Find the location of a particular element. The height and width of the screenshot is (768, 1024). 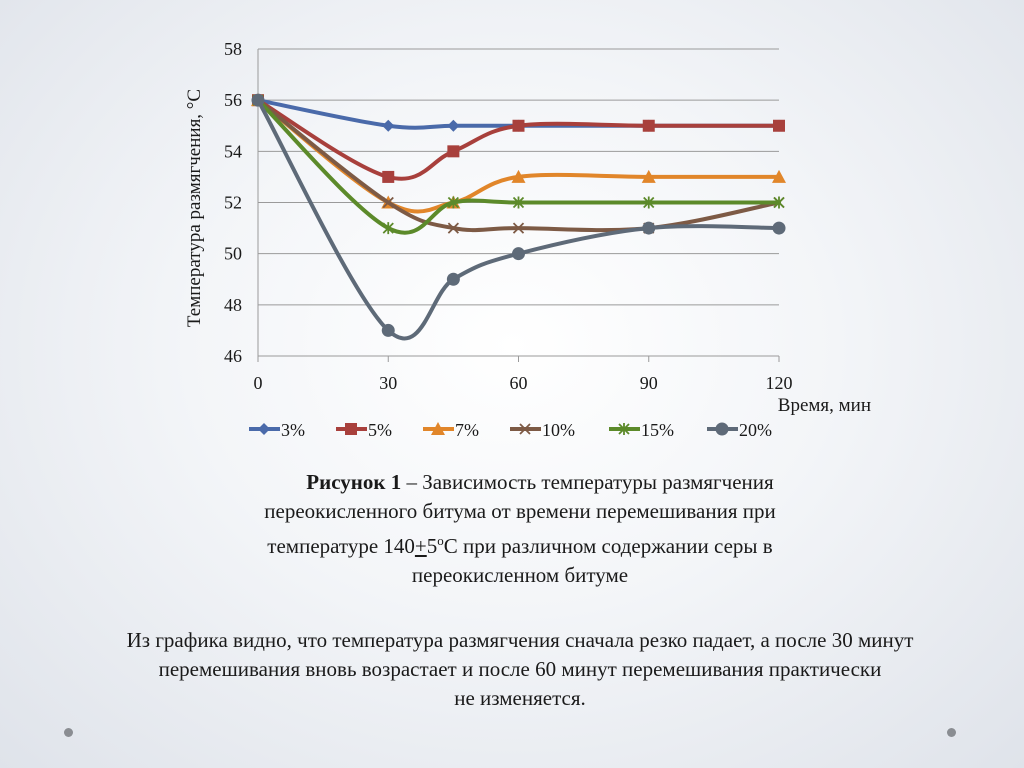

legend-item: 20% is located at coordinates (739, 430).